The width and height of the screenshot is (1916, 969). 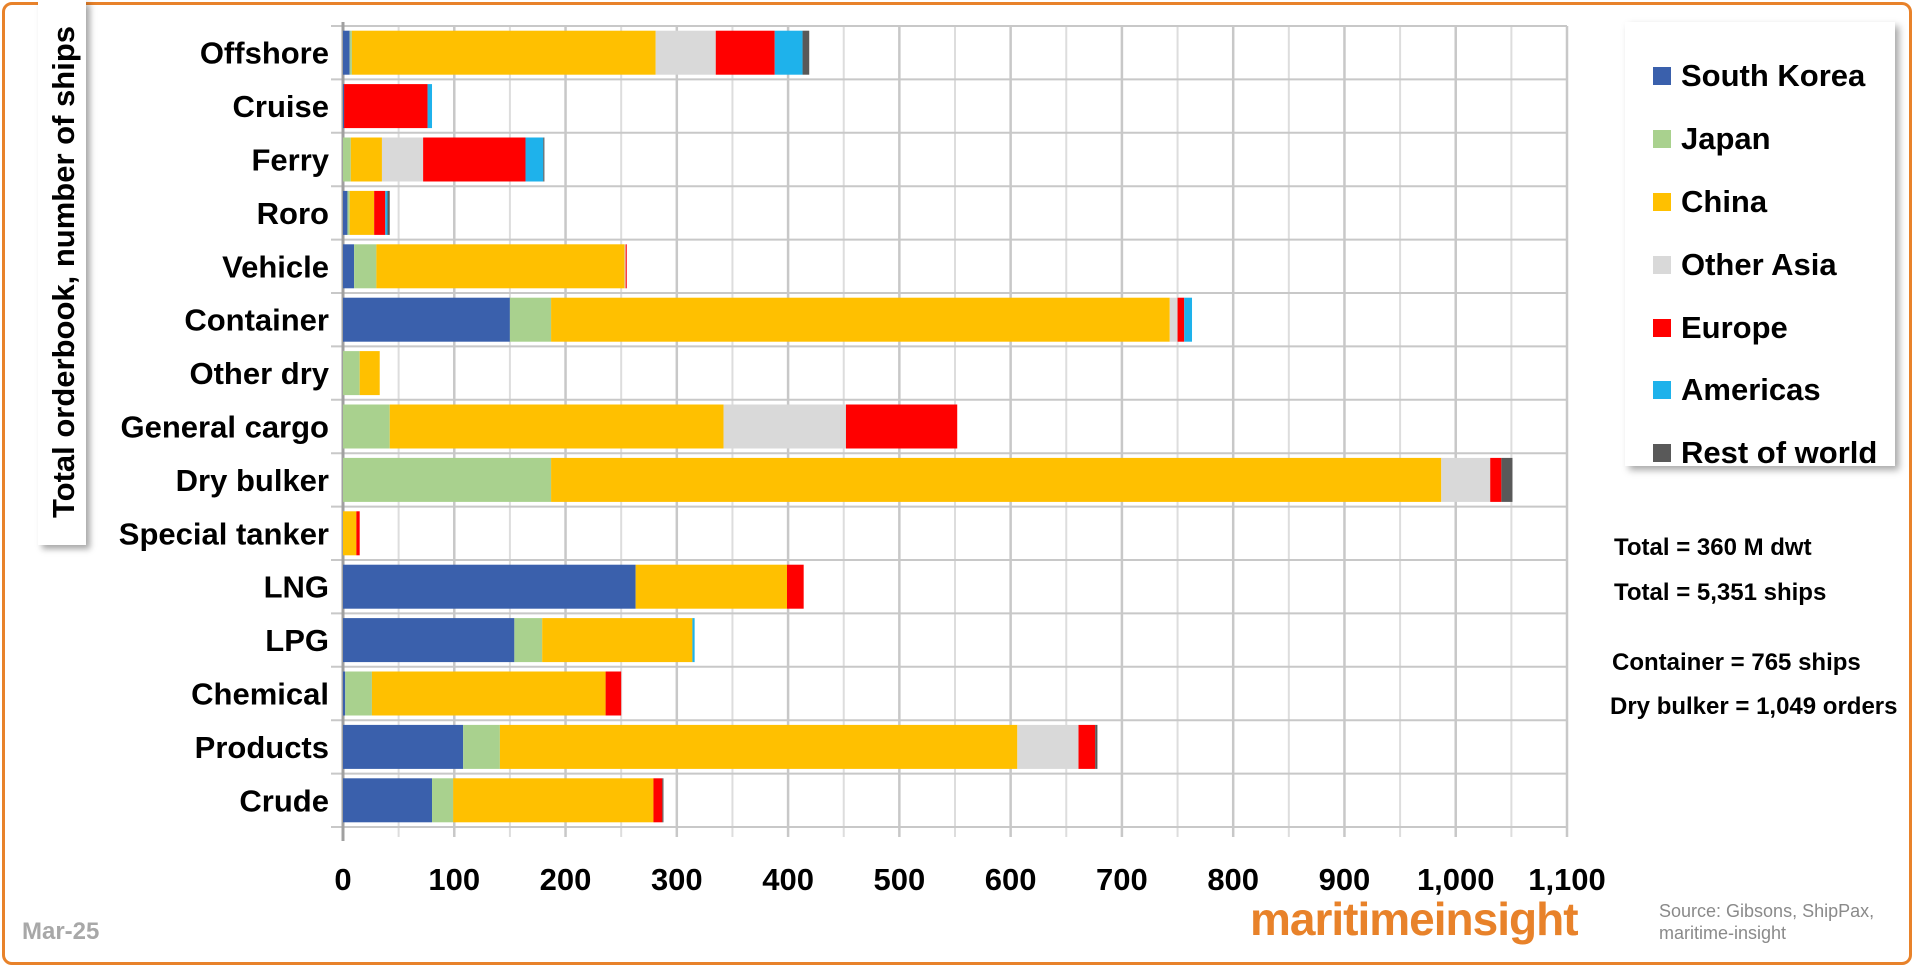 What do you see at coordinates (225, 427) in the screenshot?
I see `category-label: General cargo` at bounding box center [225, 427].